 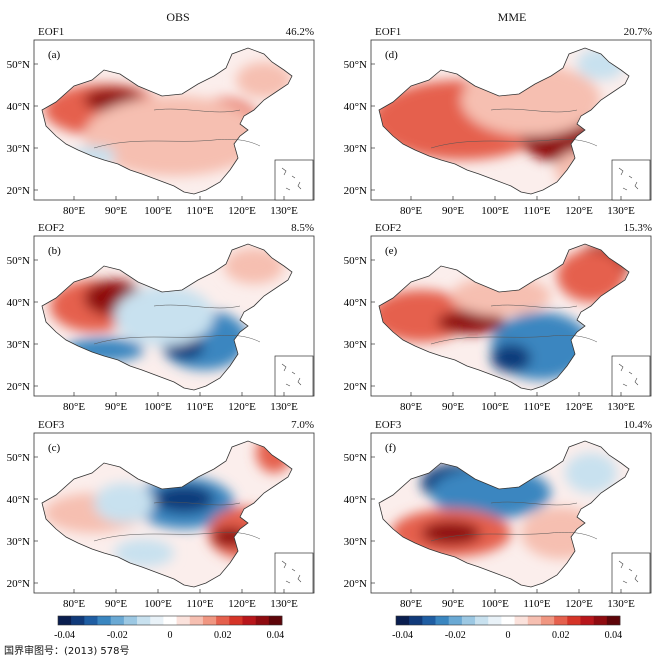 What do you see at coordinates (54, 55) in the screenshot?
I see `panel-a-letter: (a)` at bounding box center [54, 55].